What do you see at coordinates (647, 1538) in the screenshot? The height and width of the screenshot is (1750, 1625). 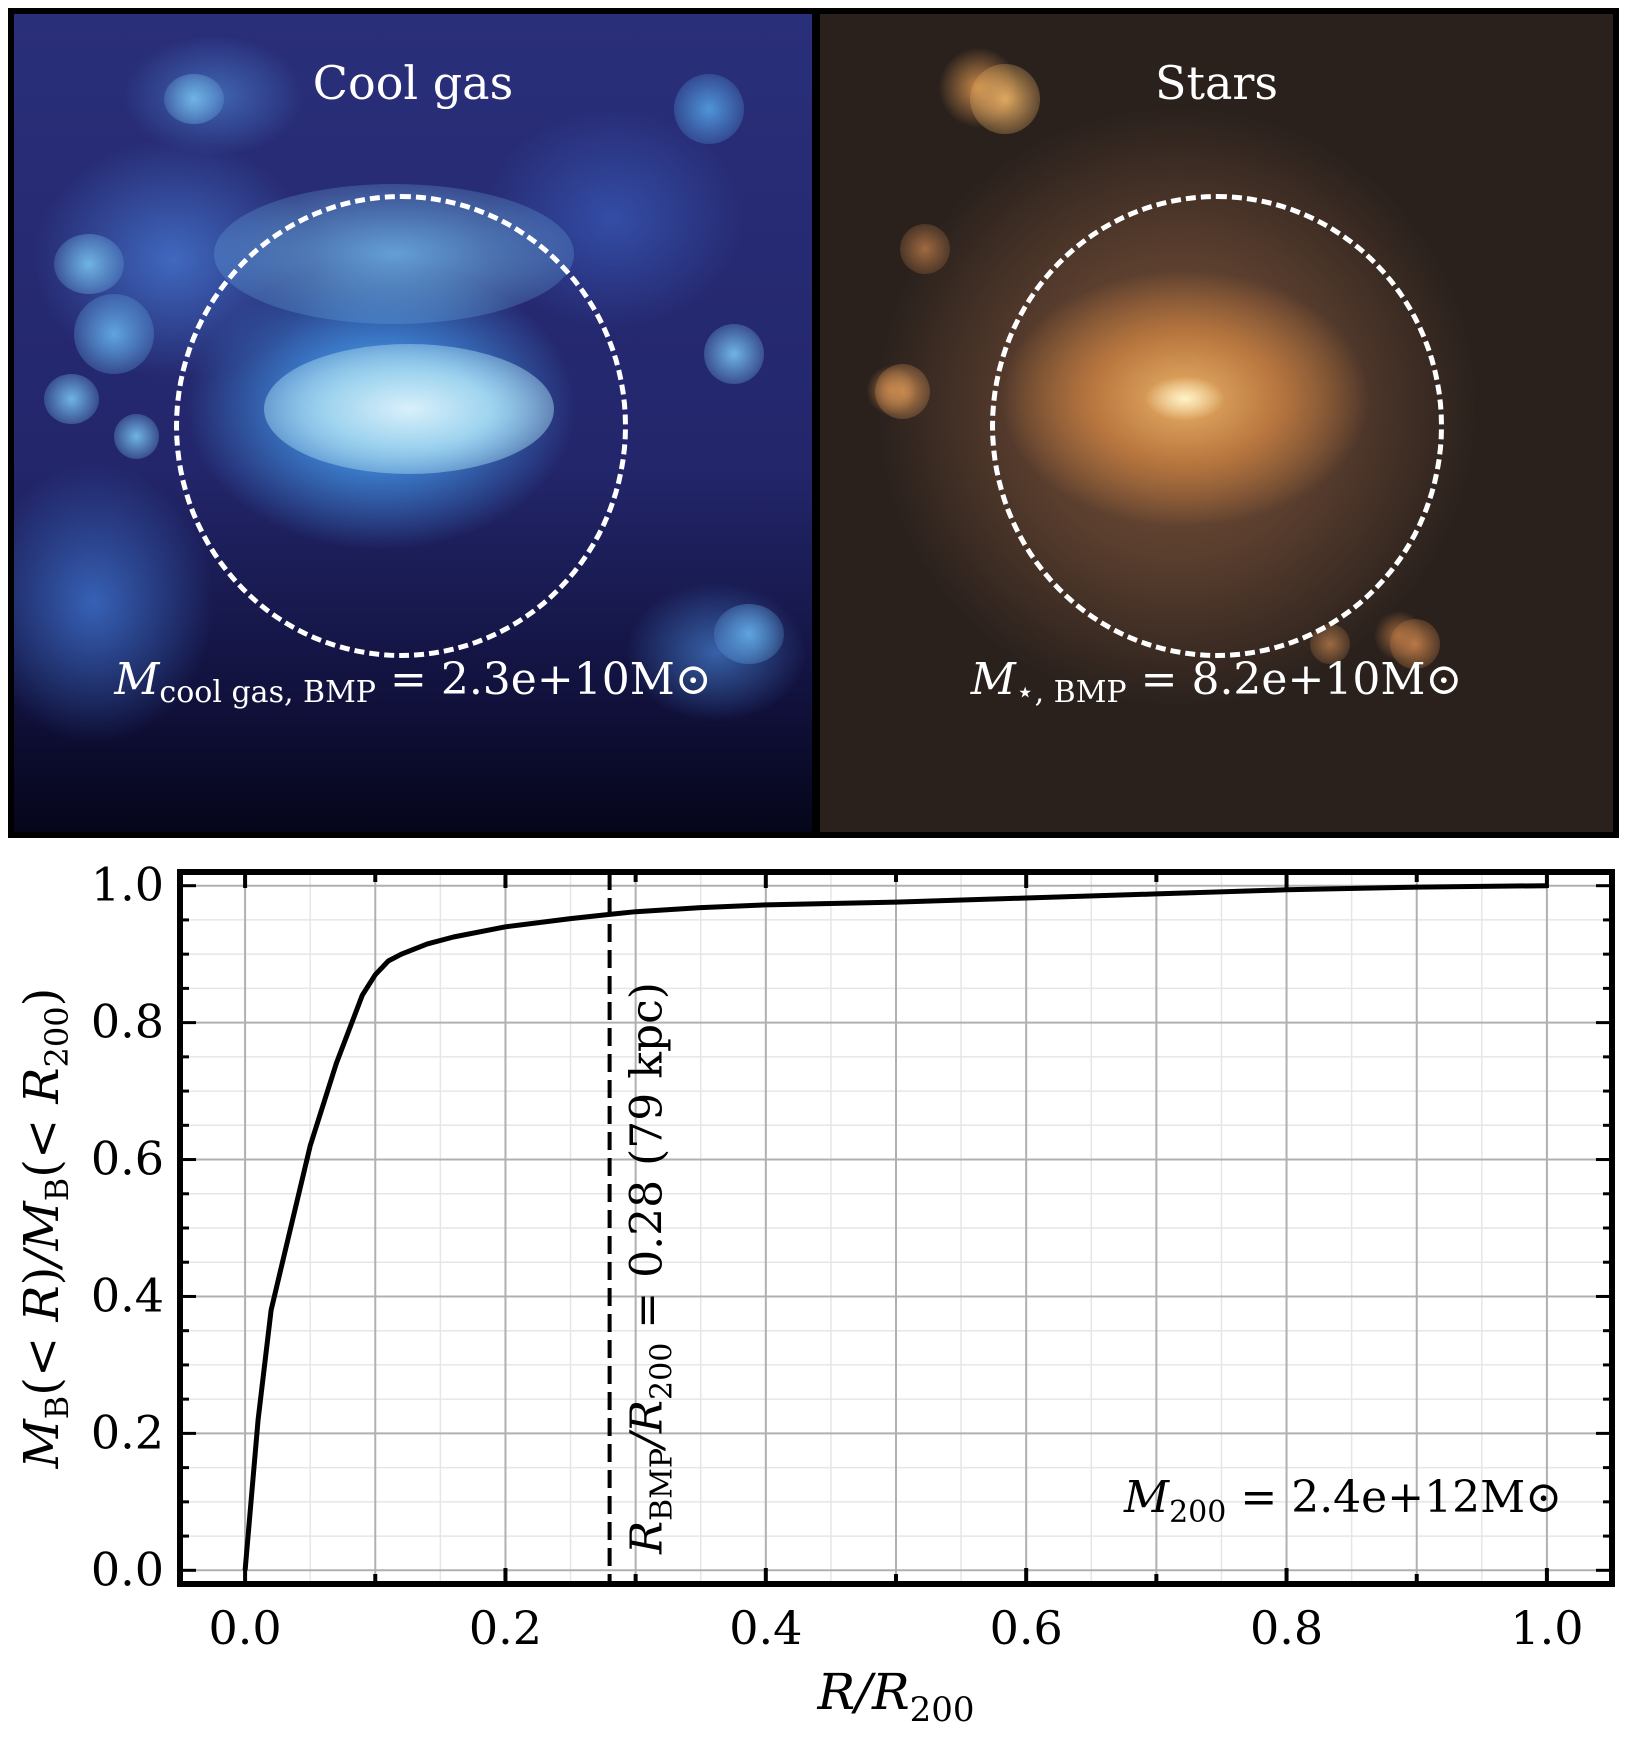 I see `label-main: R` at bounding box center [647, 1538].